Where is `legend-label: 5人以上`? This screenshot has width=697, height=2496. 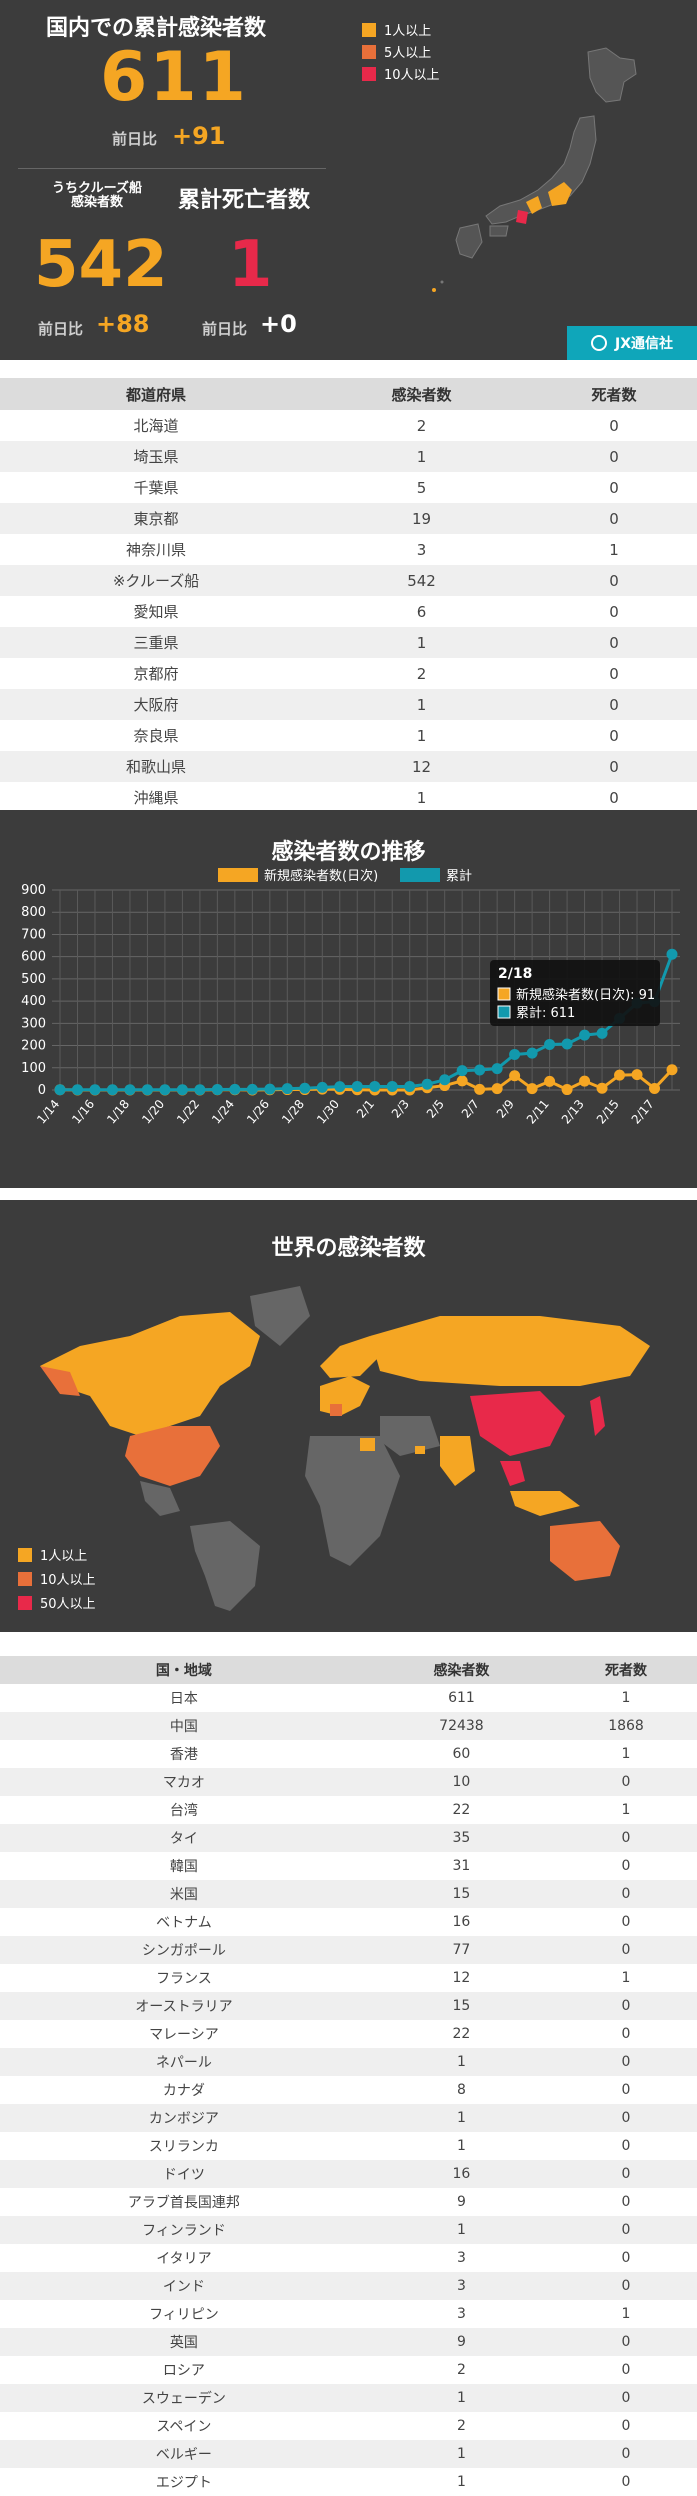 legend-label: 5人以上 is located at coordinates (408, 53).